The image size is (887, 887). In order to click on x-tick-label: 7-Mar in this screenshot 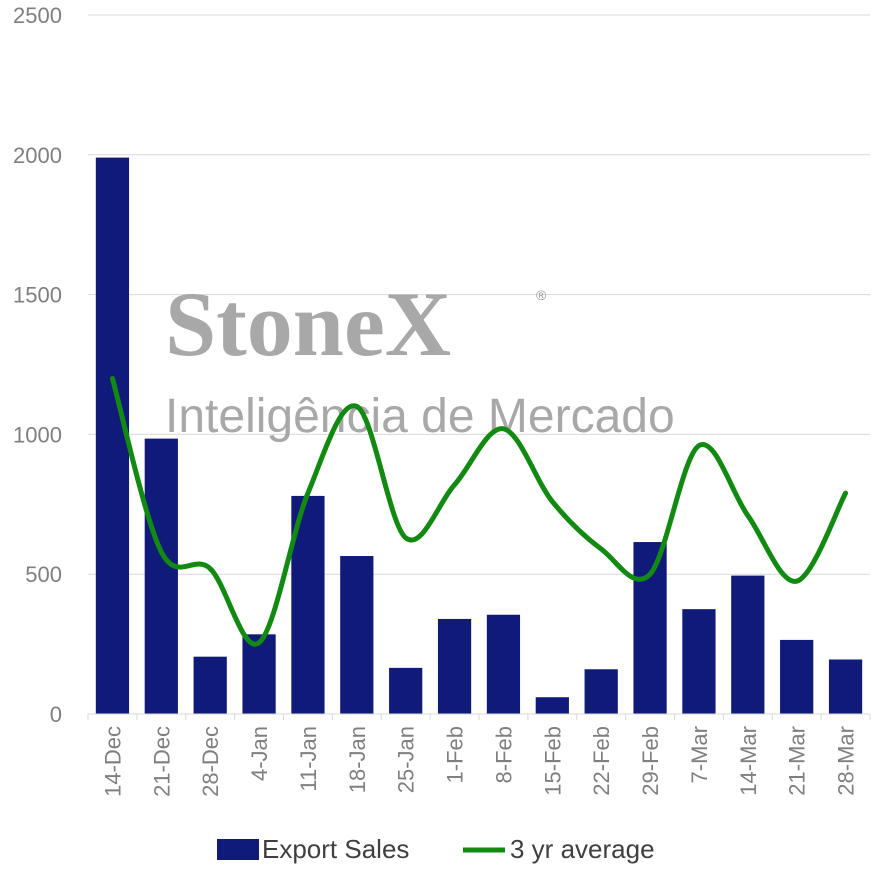, I will do `click(699, 754)`.